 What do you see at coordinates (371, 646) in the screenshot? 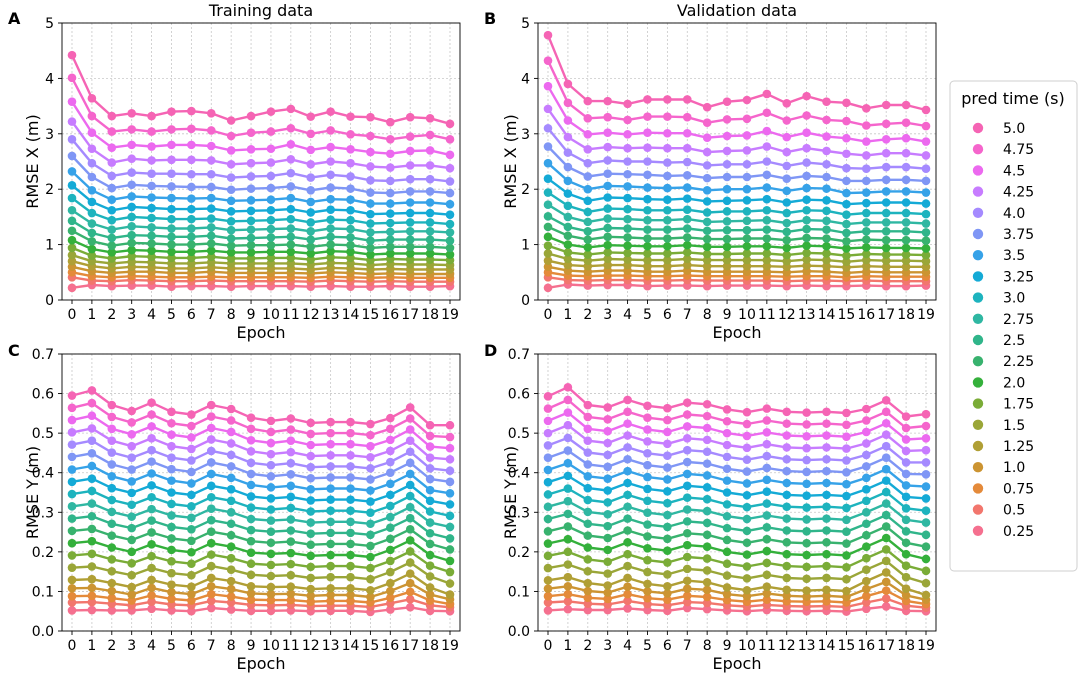
I see `x-tick-label: 15` at bounding box center [371, 646].